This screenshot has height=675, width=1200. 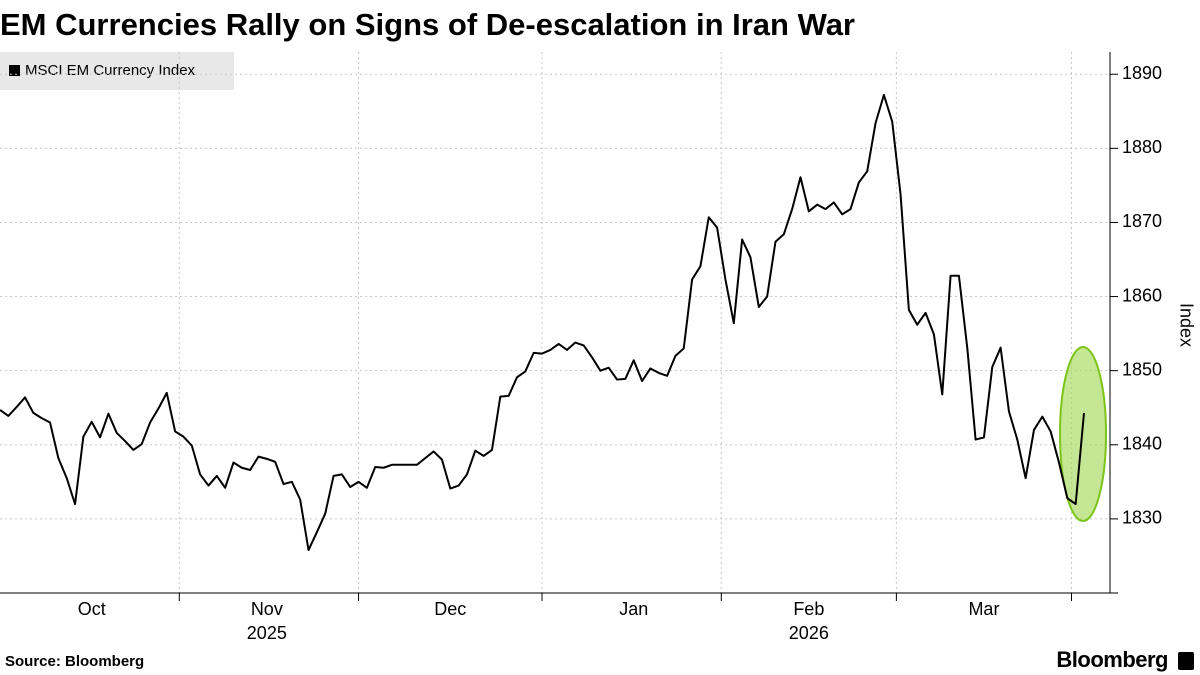 What do you see at coordinates (1112, 659) in the screenshot?
I see `logo: Bloomberg` at bounding box center [1112, 659].